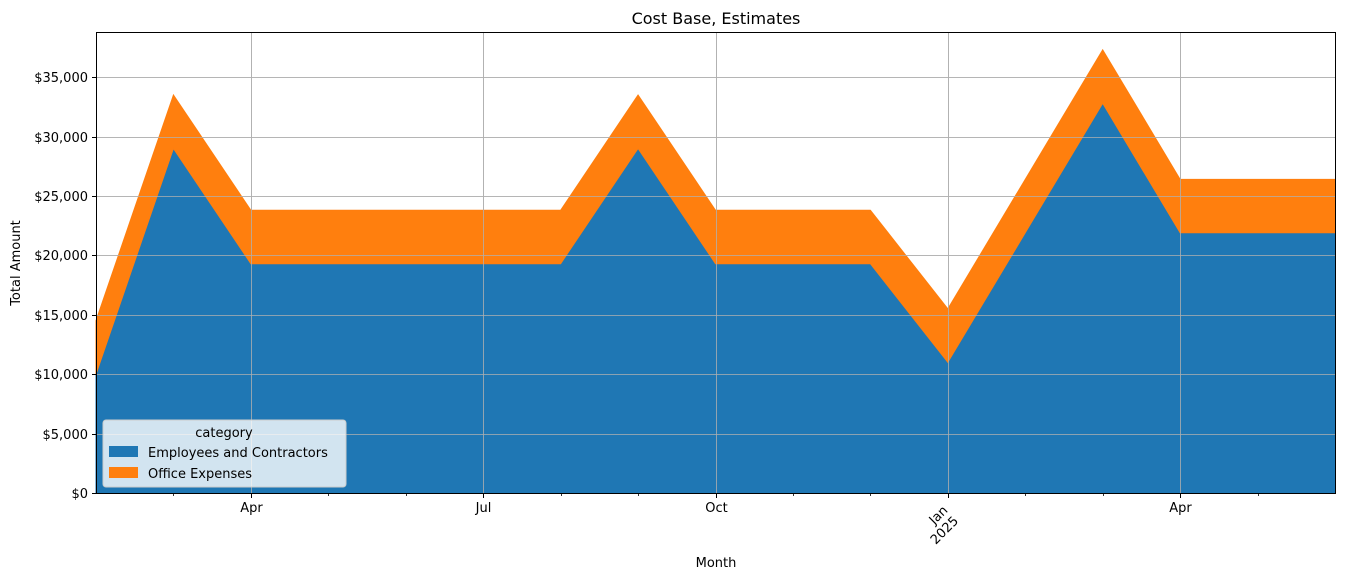 This screenshot has width=1346, height=583. What do you see at coordinates (16, 263) in the screenshot?
I see `y-axis-label: Total Amount` at bounding box center [16, 263].